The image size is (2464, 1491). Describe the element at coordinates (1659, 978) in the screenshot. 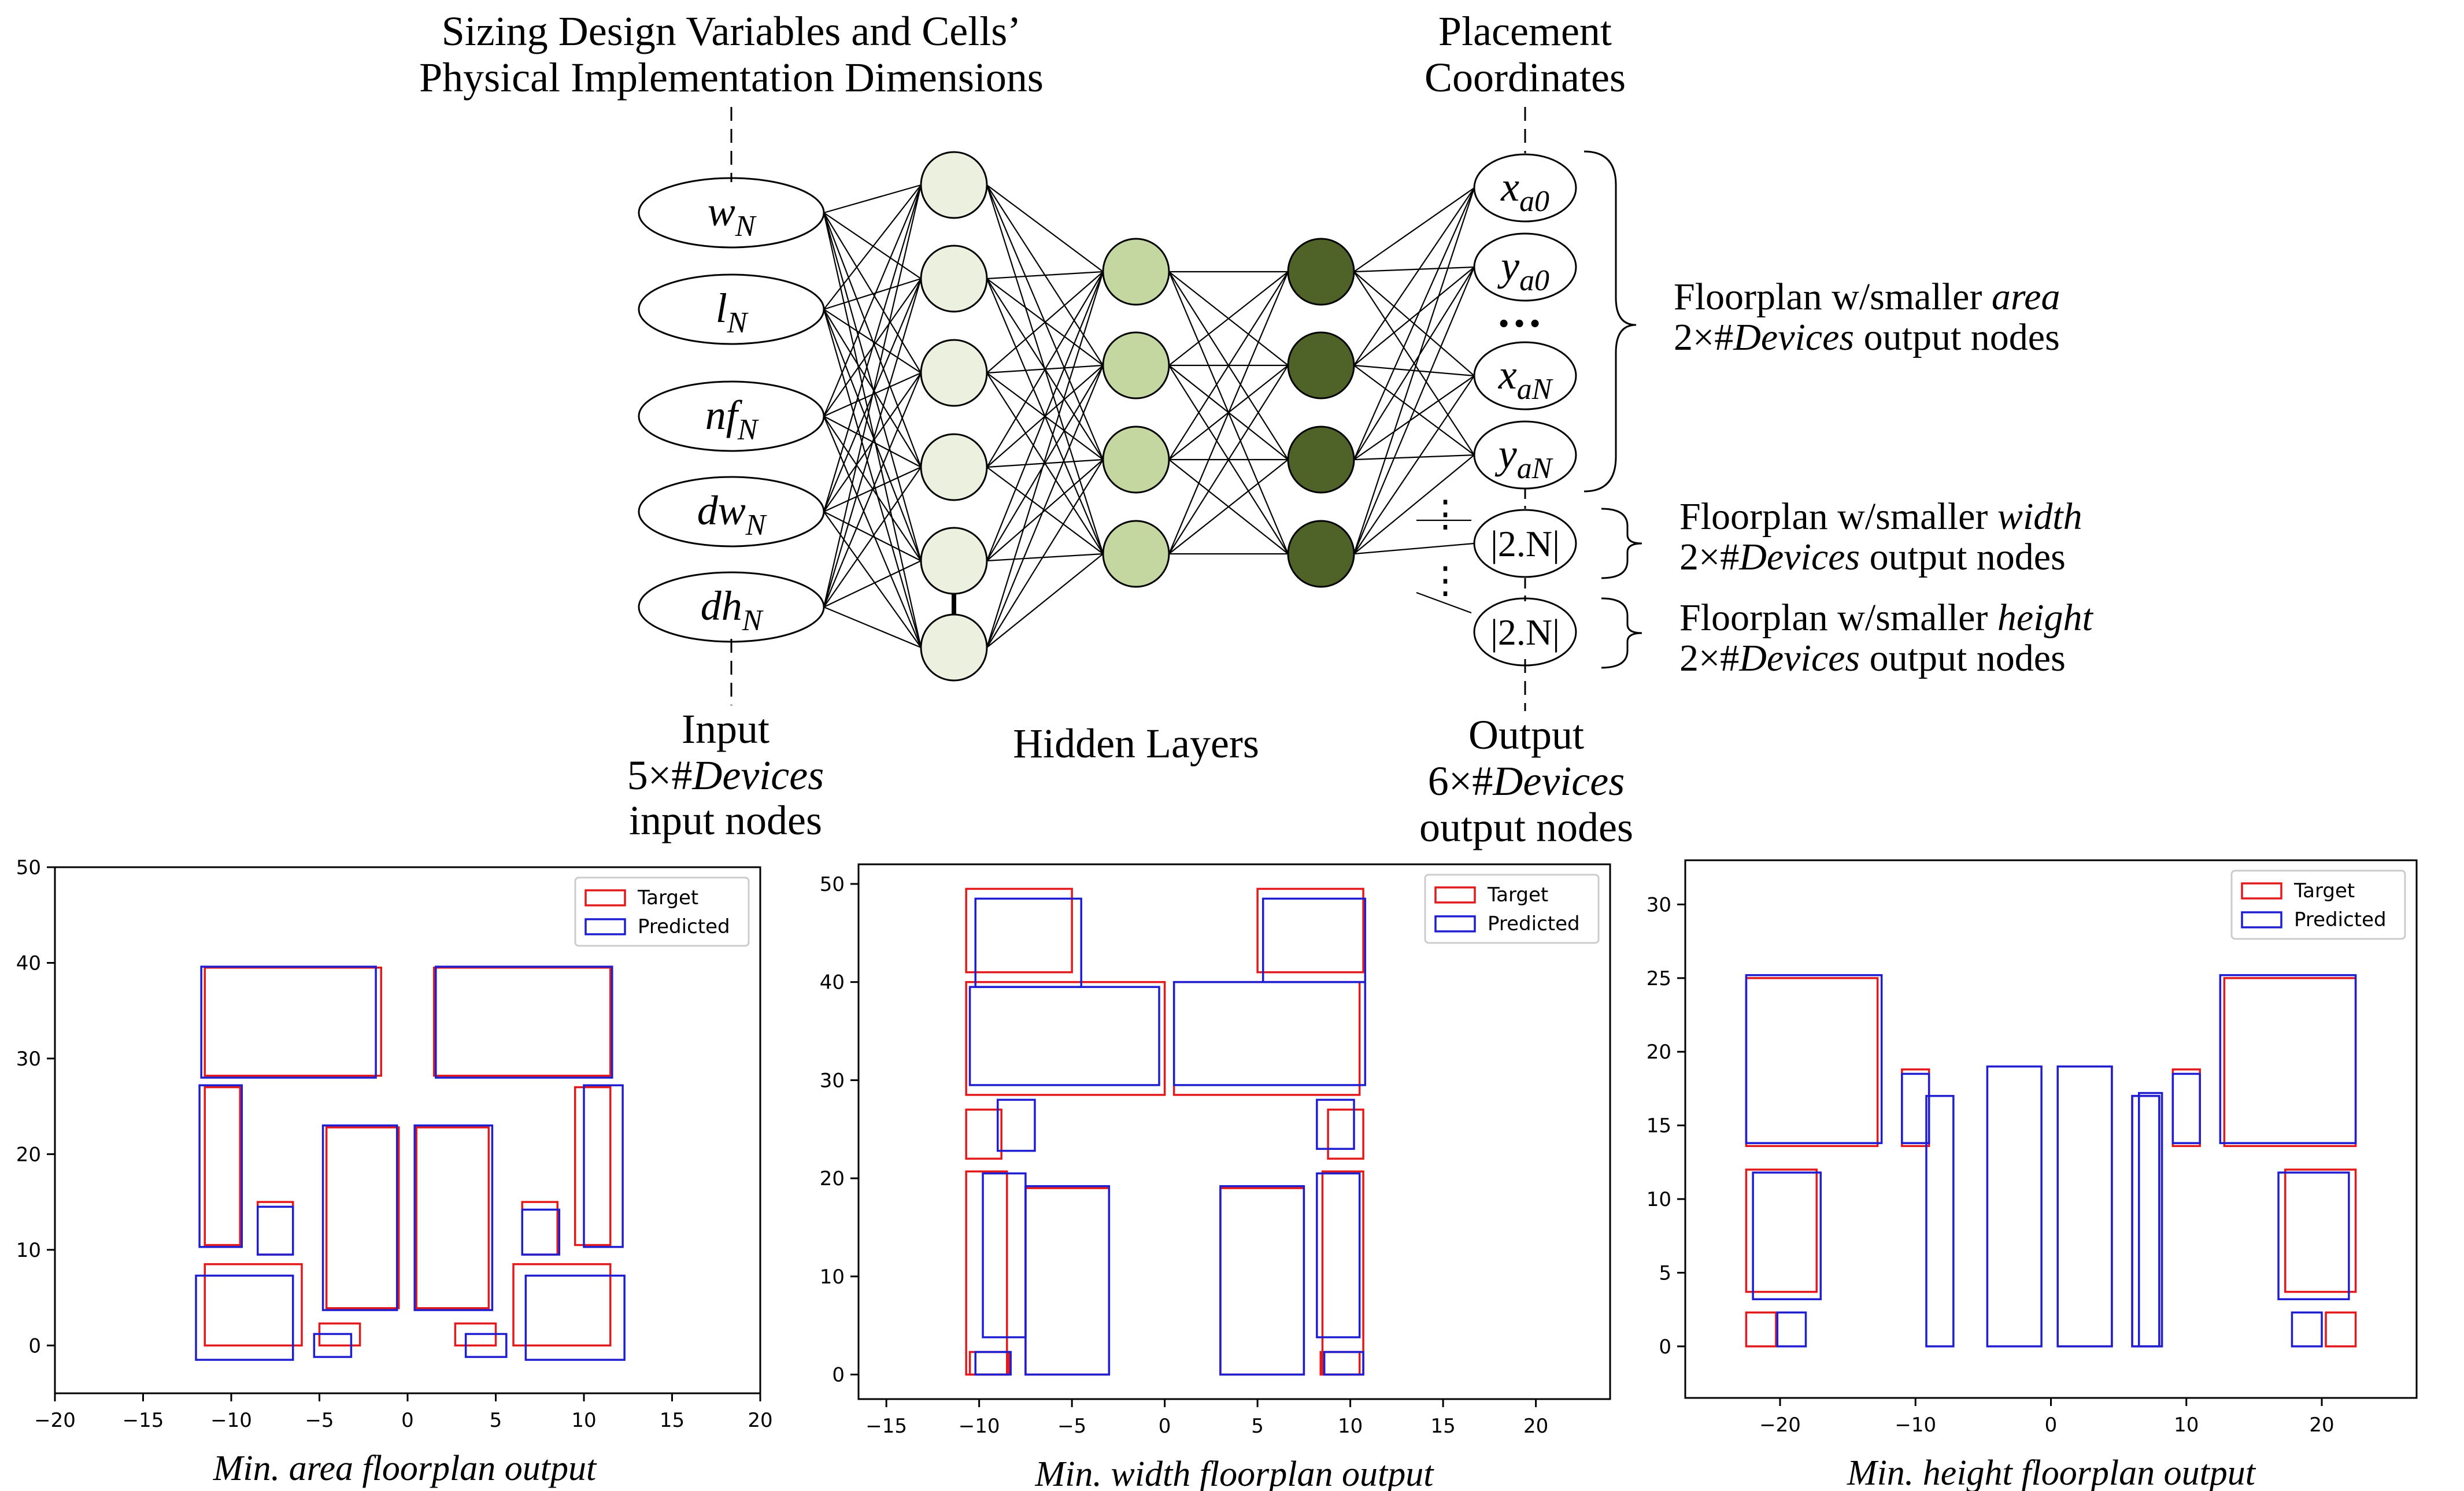

I see `y-tick-label: 25` at that location.